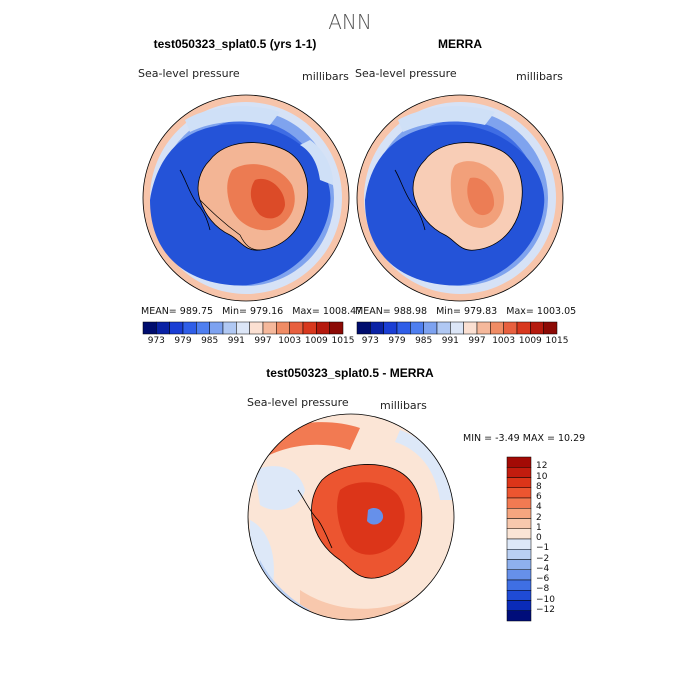 The height and width of the screenshot is (700, 700). What do you see at coordinates (542, 476) in the screenshot?
I see `colorbar-diff-tick-label: 10` at bounding box center [542, 476].